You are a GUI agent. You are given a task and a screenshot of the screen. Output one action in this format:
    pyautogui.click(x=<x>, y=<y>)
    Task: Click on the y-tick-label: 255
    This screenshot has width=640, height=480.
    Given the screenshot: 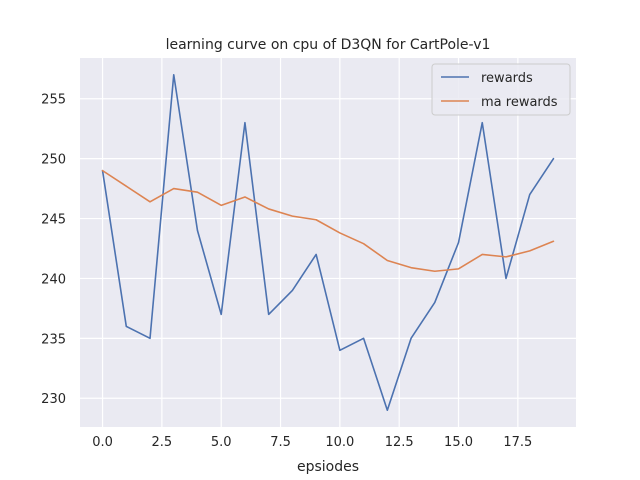 What is the action you would take?
    pyautogui.click(x=53, y=100)
    